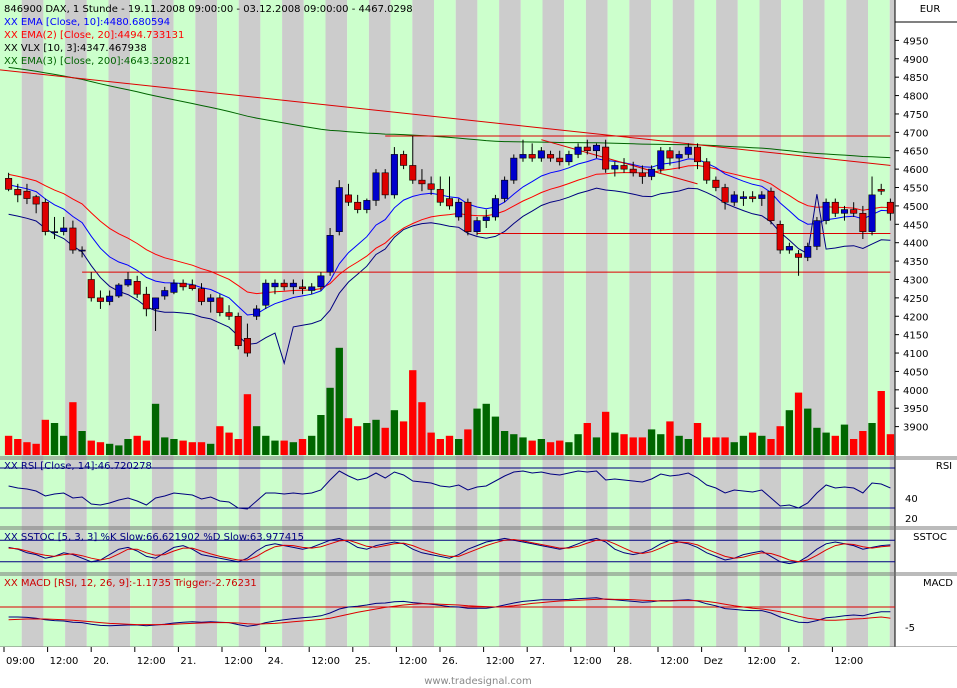  I want to click on y-tick-label: 4750, so click(915, 115).